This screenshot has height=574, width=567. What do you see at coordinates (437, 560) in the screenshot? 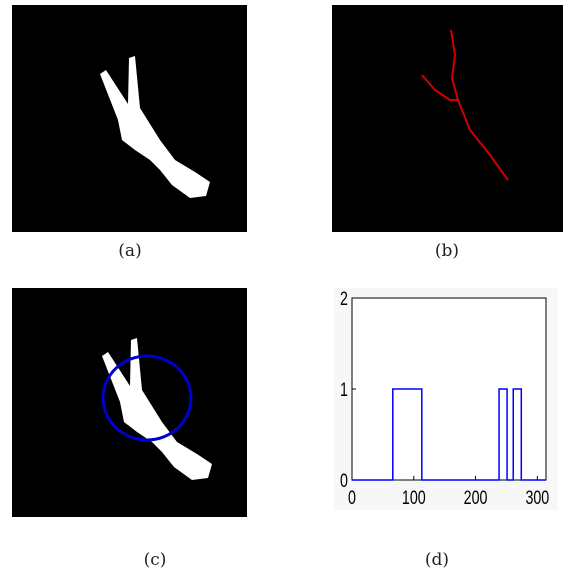
I see `caption: (d)` at bounding box center [437, 560].